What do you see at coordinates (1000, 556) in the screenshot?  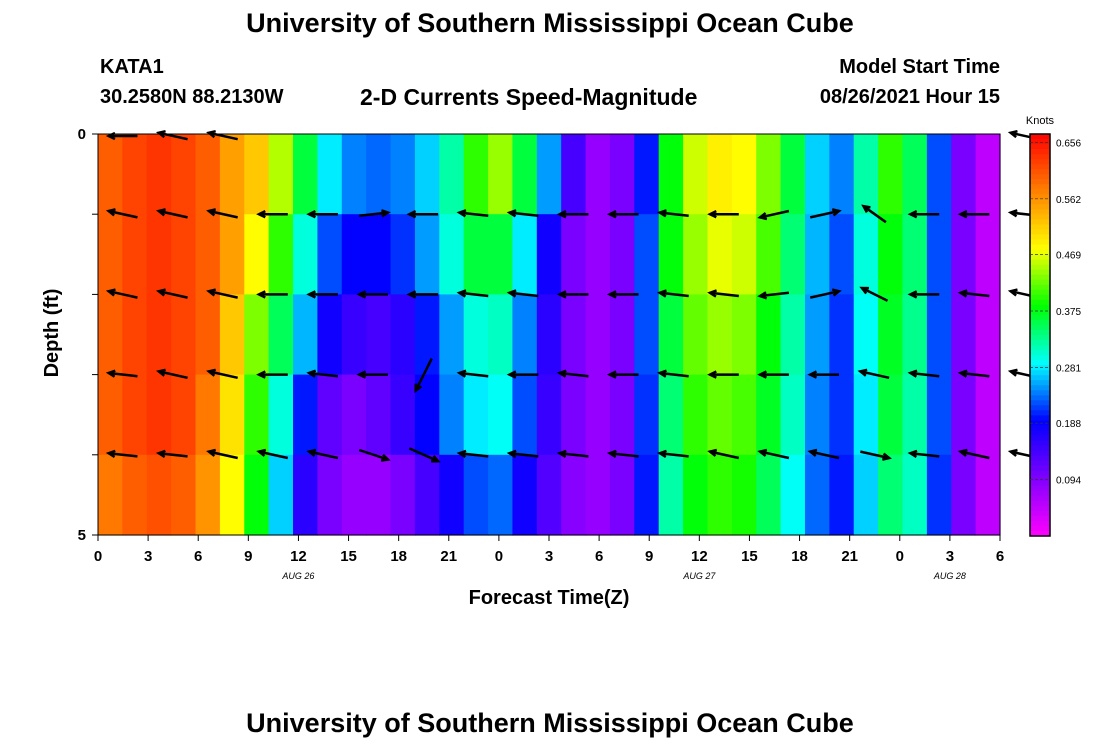 I see `x-tick-label: 6` at bounding box center [1000, 556].